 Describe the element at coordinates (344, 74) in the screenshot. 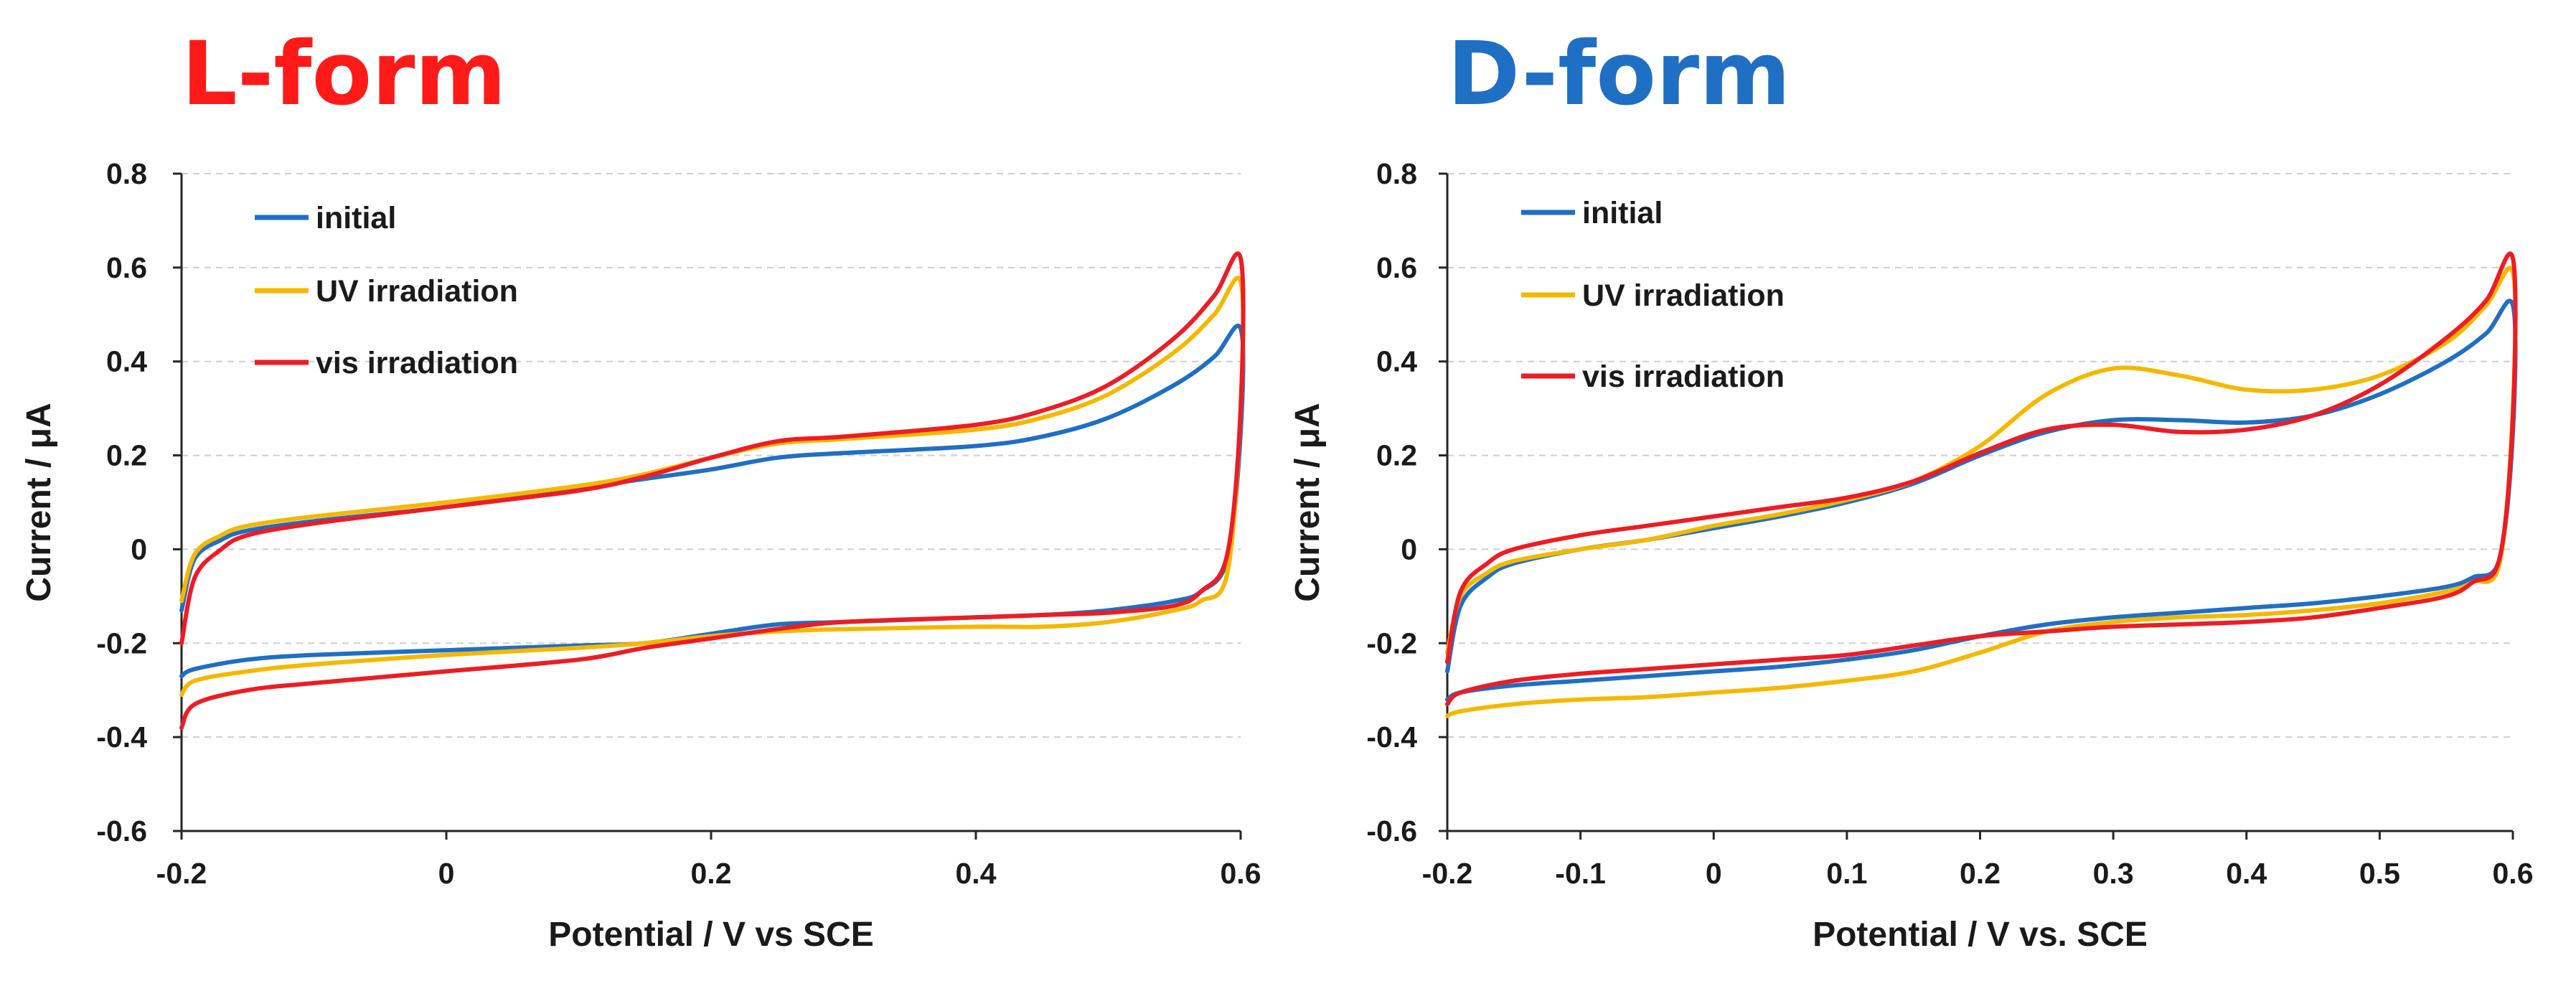

I see `chart-title: L-form` at that location.